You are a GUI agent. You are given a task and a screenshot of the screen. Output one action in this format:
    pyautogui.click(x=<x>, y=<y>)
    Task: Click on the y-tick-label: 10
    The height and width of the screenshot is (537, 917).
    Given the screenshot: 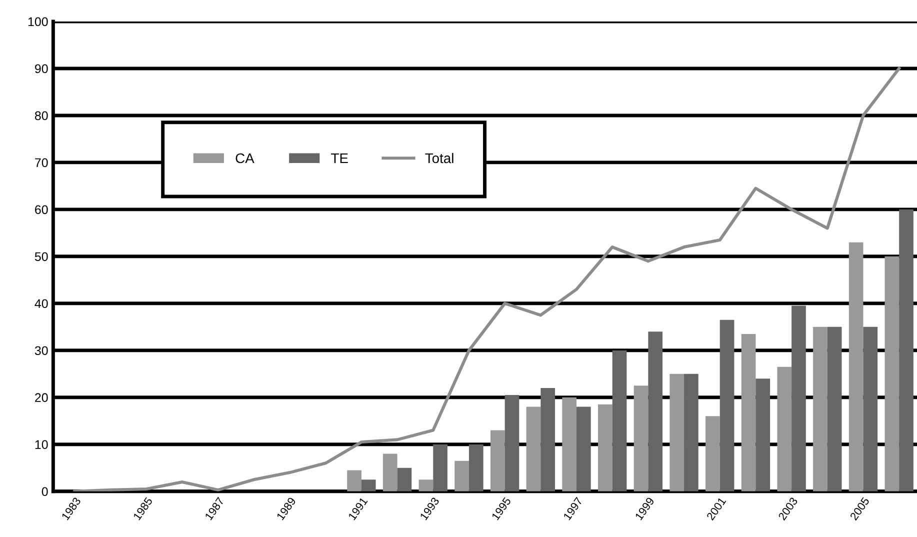 What is the action you would take?
    pyautogui.click(x=41, y=445)
    